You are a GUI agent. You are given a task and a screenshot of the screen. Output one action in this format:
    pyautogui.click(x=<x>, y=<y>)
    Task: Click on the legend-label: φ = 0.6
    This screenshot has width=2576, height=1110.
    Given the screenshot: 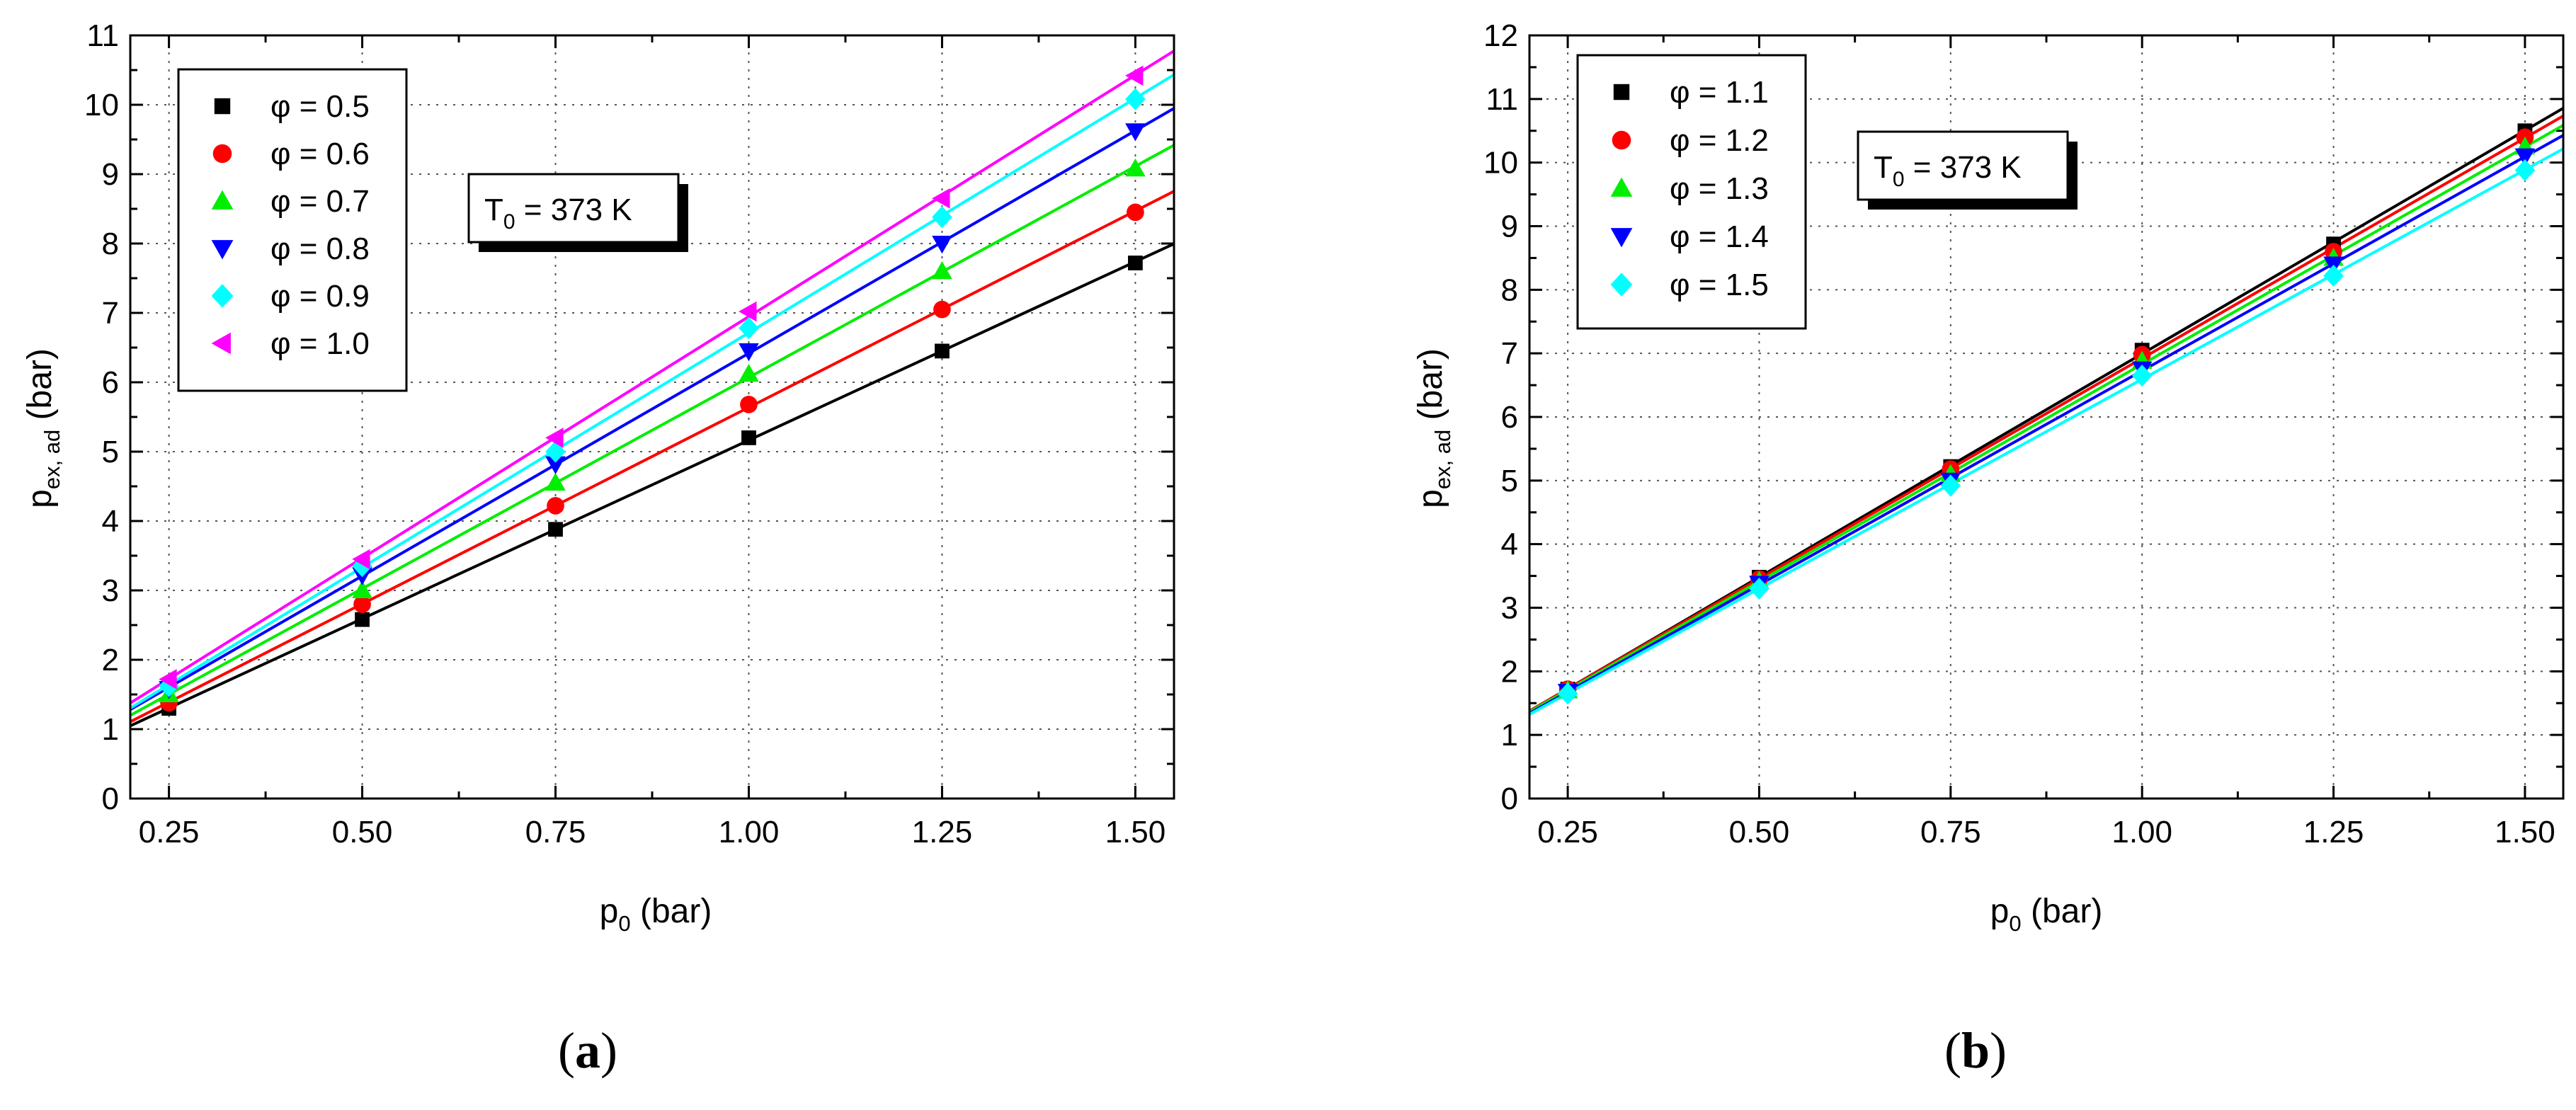 What is the action you would take?
    pyautogui.click(x=320, y=154)
    